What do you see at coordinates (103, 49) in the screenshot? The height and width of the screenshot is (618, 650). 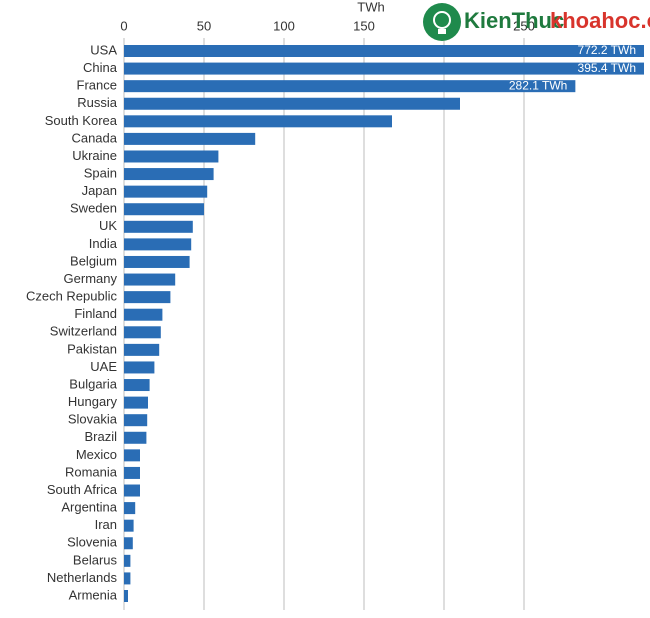 I see `y-tick-label: USA` at bounding box center [103, 49].